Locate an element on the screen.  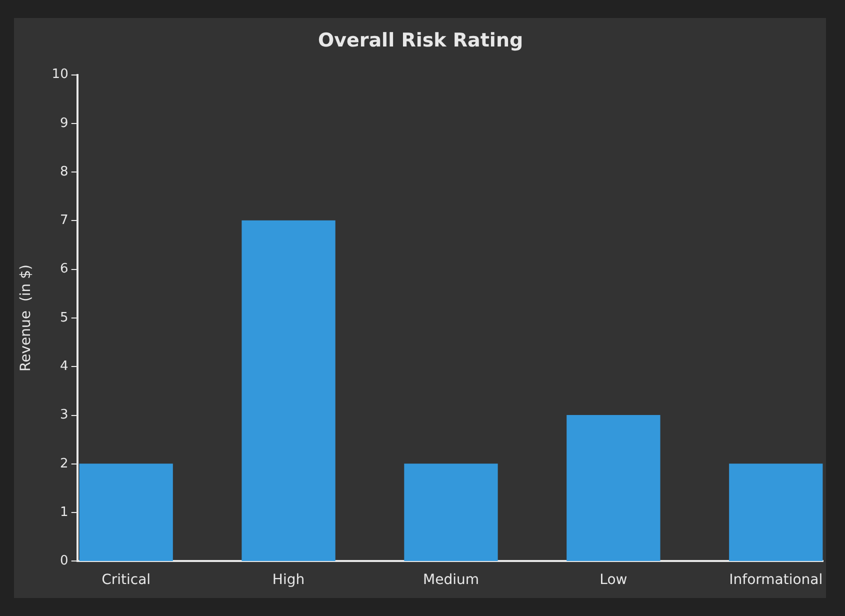
chart-title: Overall Risk Rating is located at coordinates (421, 40).